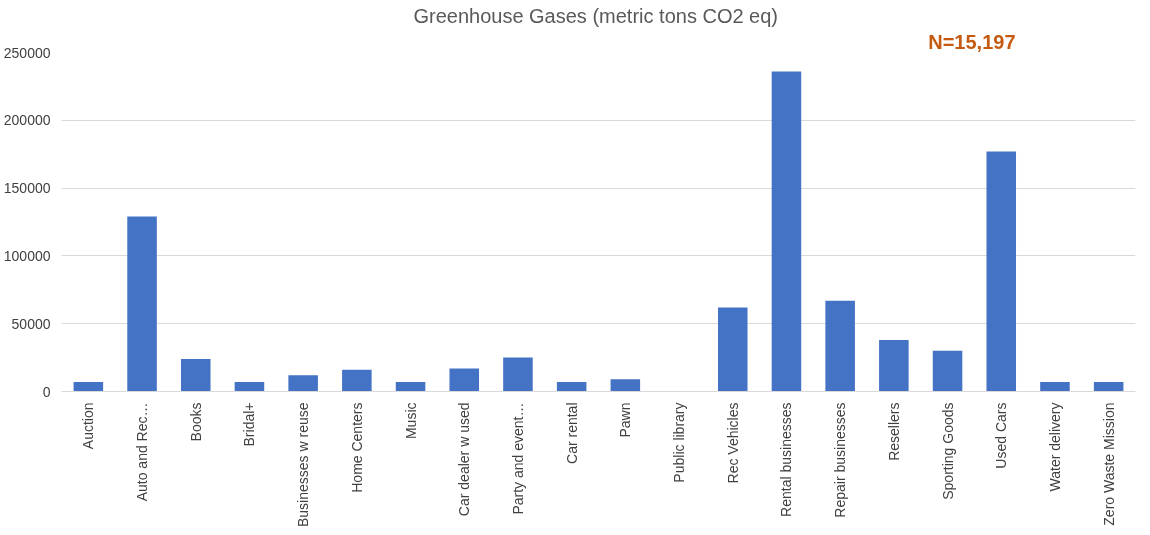 The width and height of the screenshot is (1150, 535). What do you see at coordinates (410, 421) in the screenshot?
I see `x-tick-label: Music` at bounding box center [410, 421].